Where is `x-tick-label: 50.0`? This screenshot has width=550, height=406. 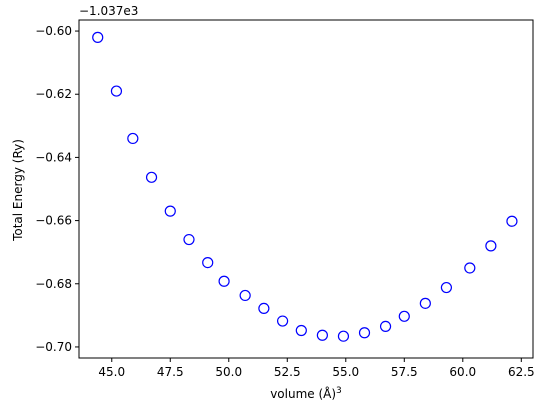 x-tick-label: 50.0 is located at coordinates (228, 372).